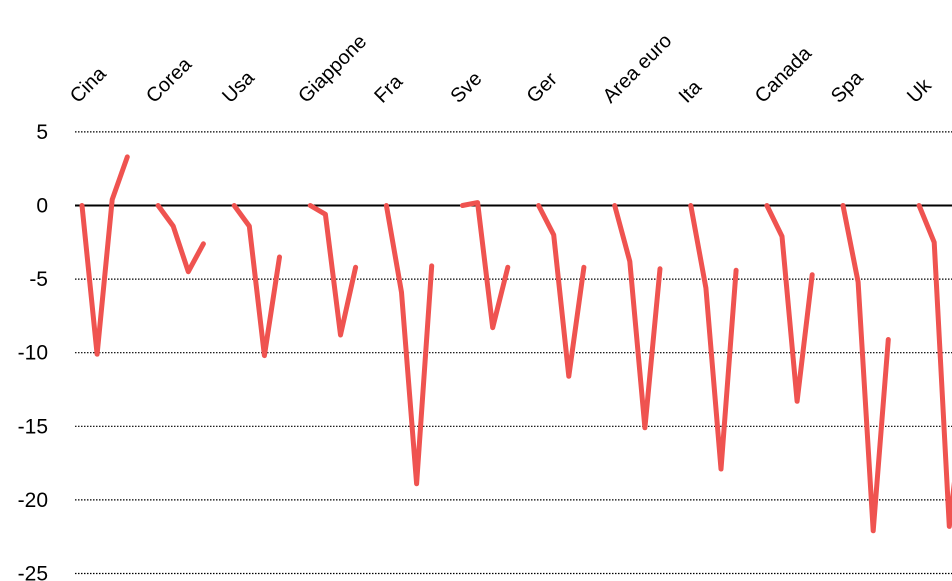 This screenshot has width=952, height=581. What do you see at coordinates (789, 303) in the screenshot?
I see `series-line-canada` at bounding box center [789, 303].